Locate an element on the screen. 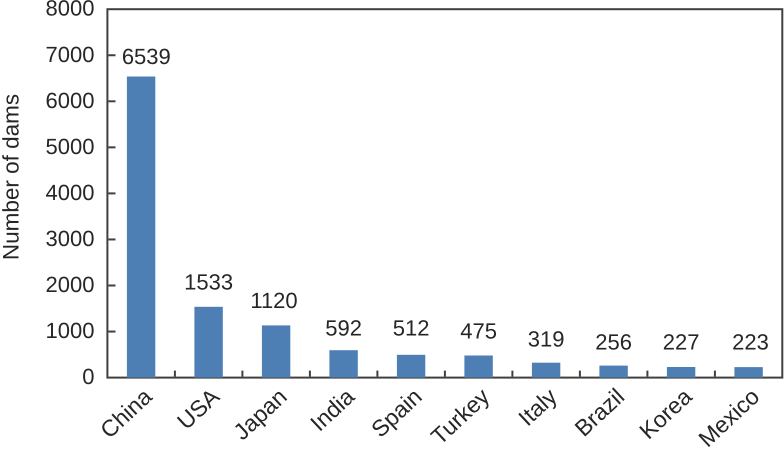 Image resolution: width=784 pixels, height=449 pixels. svg-text: China is located at coordinates (126, 413).